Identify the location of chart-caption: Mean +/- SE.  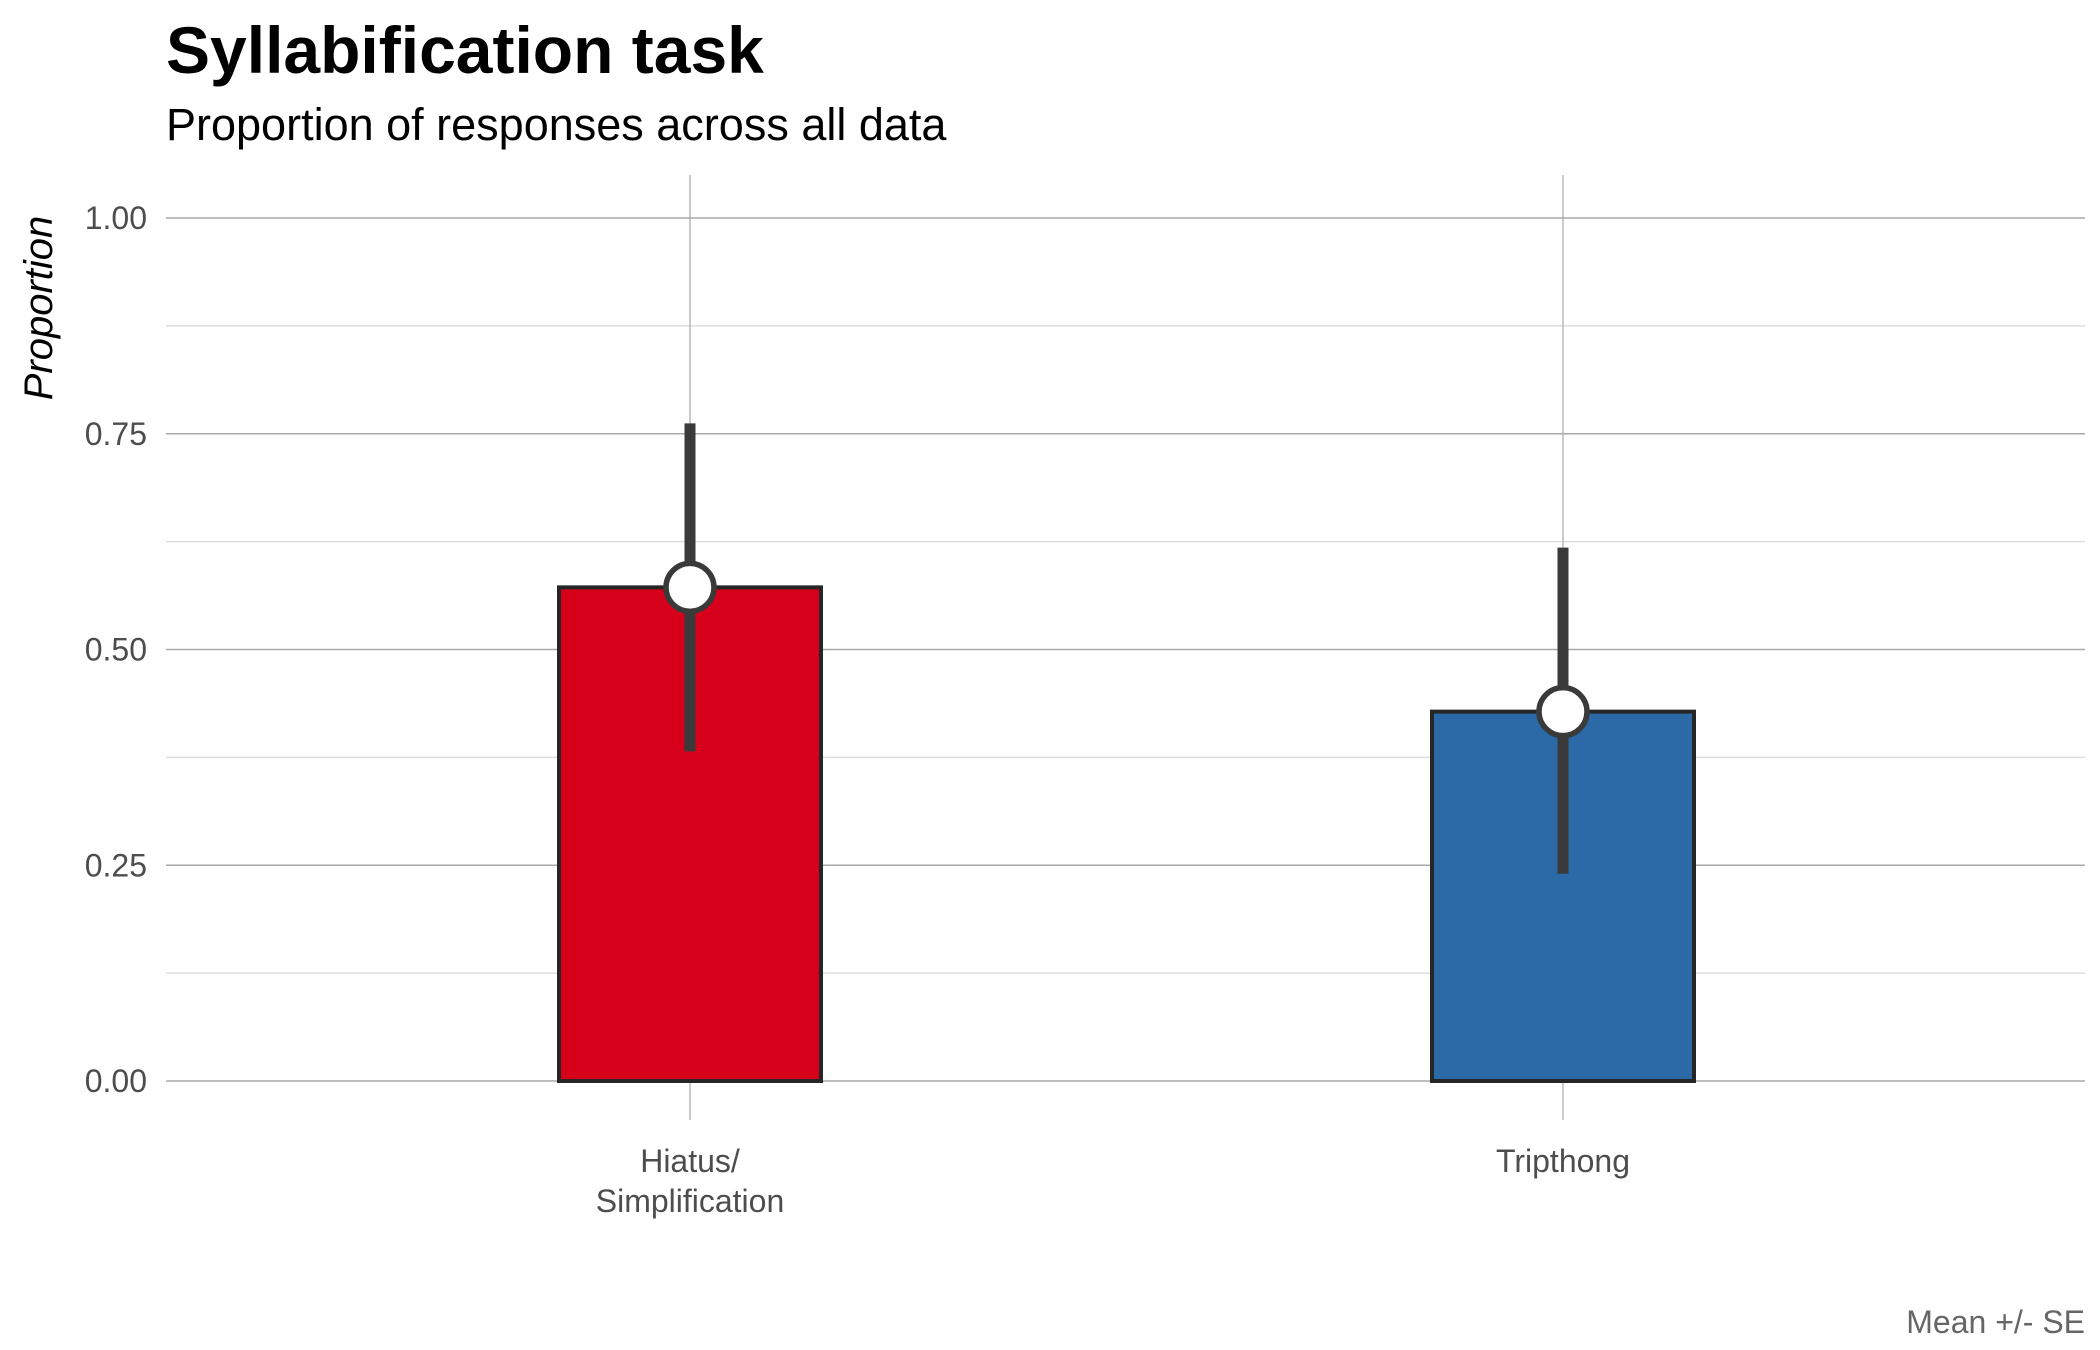
(1995, 1322).